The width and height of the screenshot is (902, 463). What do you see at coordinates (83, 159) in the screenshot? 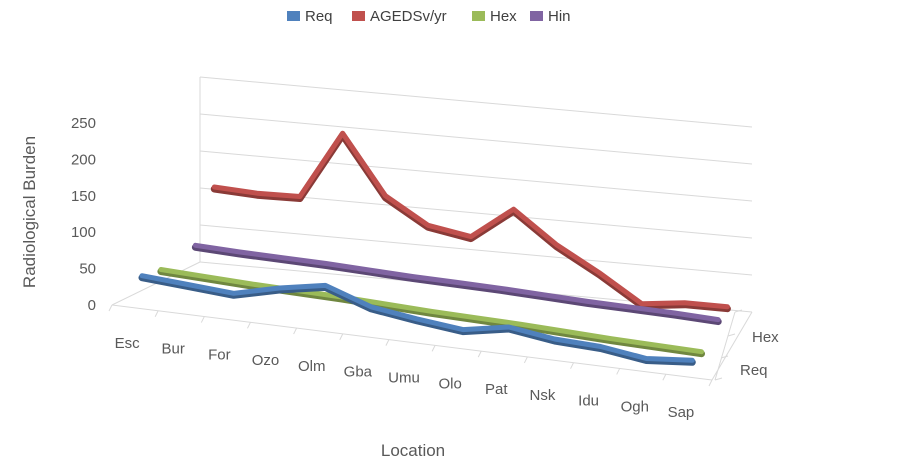
I see `y-tick-200: 200` at bounding box center [83, 159].